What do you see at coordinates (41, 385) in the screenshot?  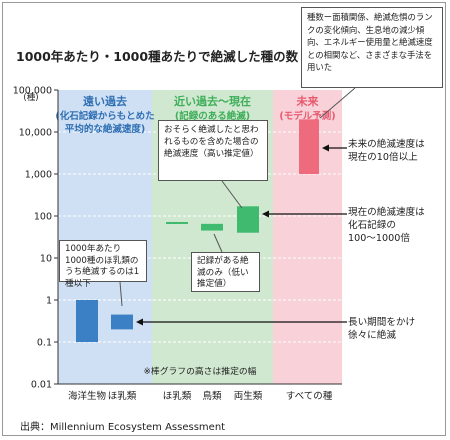 I see `y-tick-label: 0.01` at bounding box center [41, 385].